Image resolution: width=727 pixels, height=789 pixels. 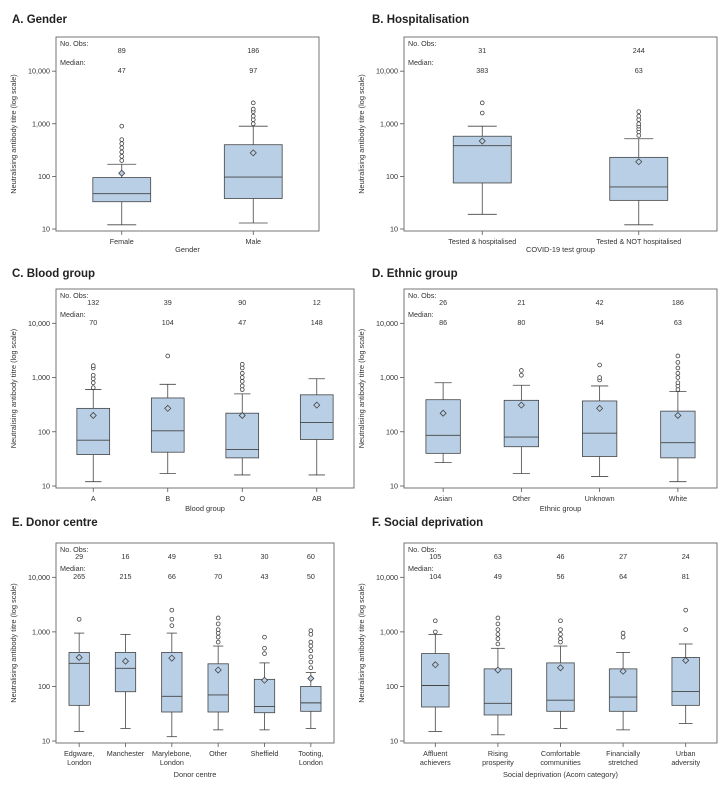 I want to click on obs-count: 16, so click(x=126, y=556).